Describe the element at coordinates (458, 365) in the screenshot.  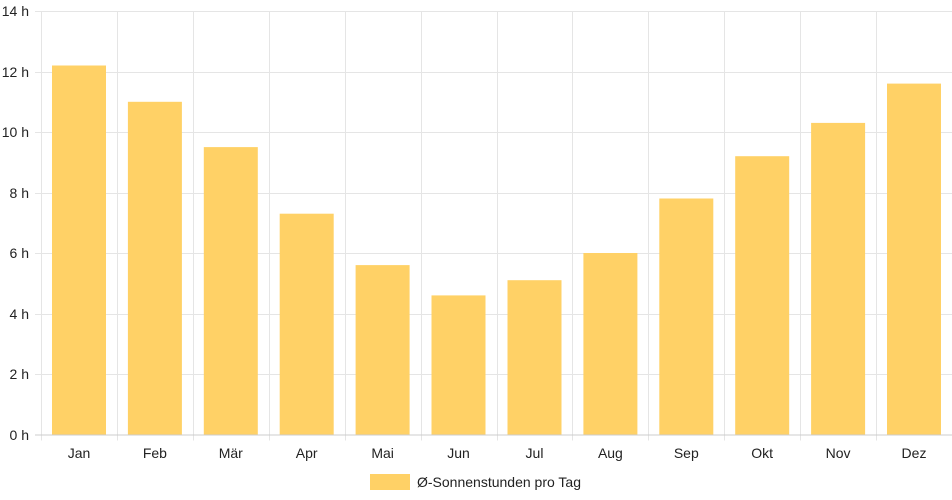
I see `bar-jun` at that location.